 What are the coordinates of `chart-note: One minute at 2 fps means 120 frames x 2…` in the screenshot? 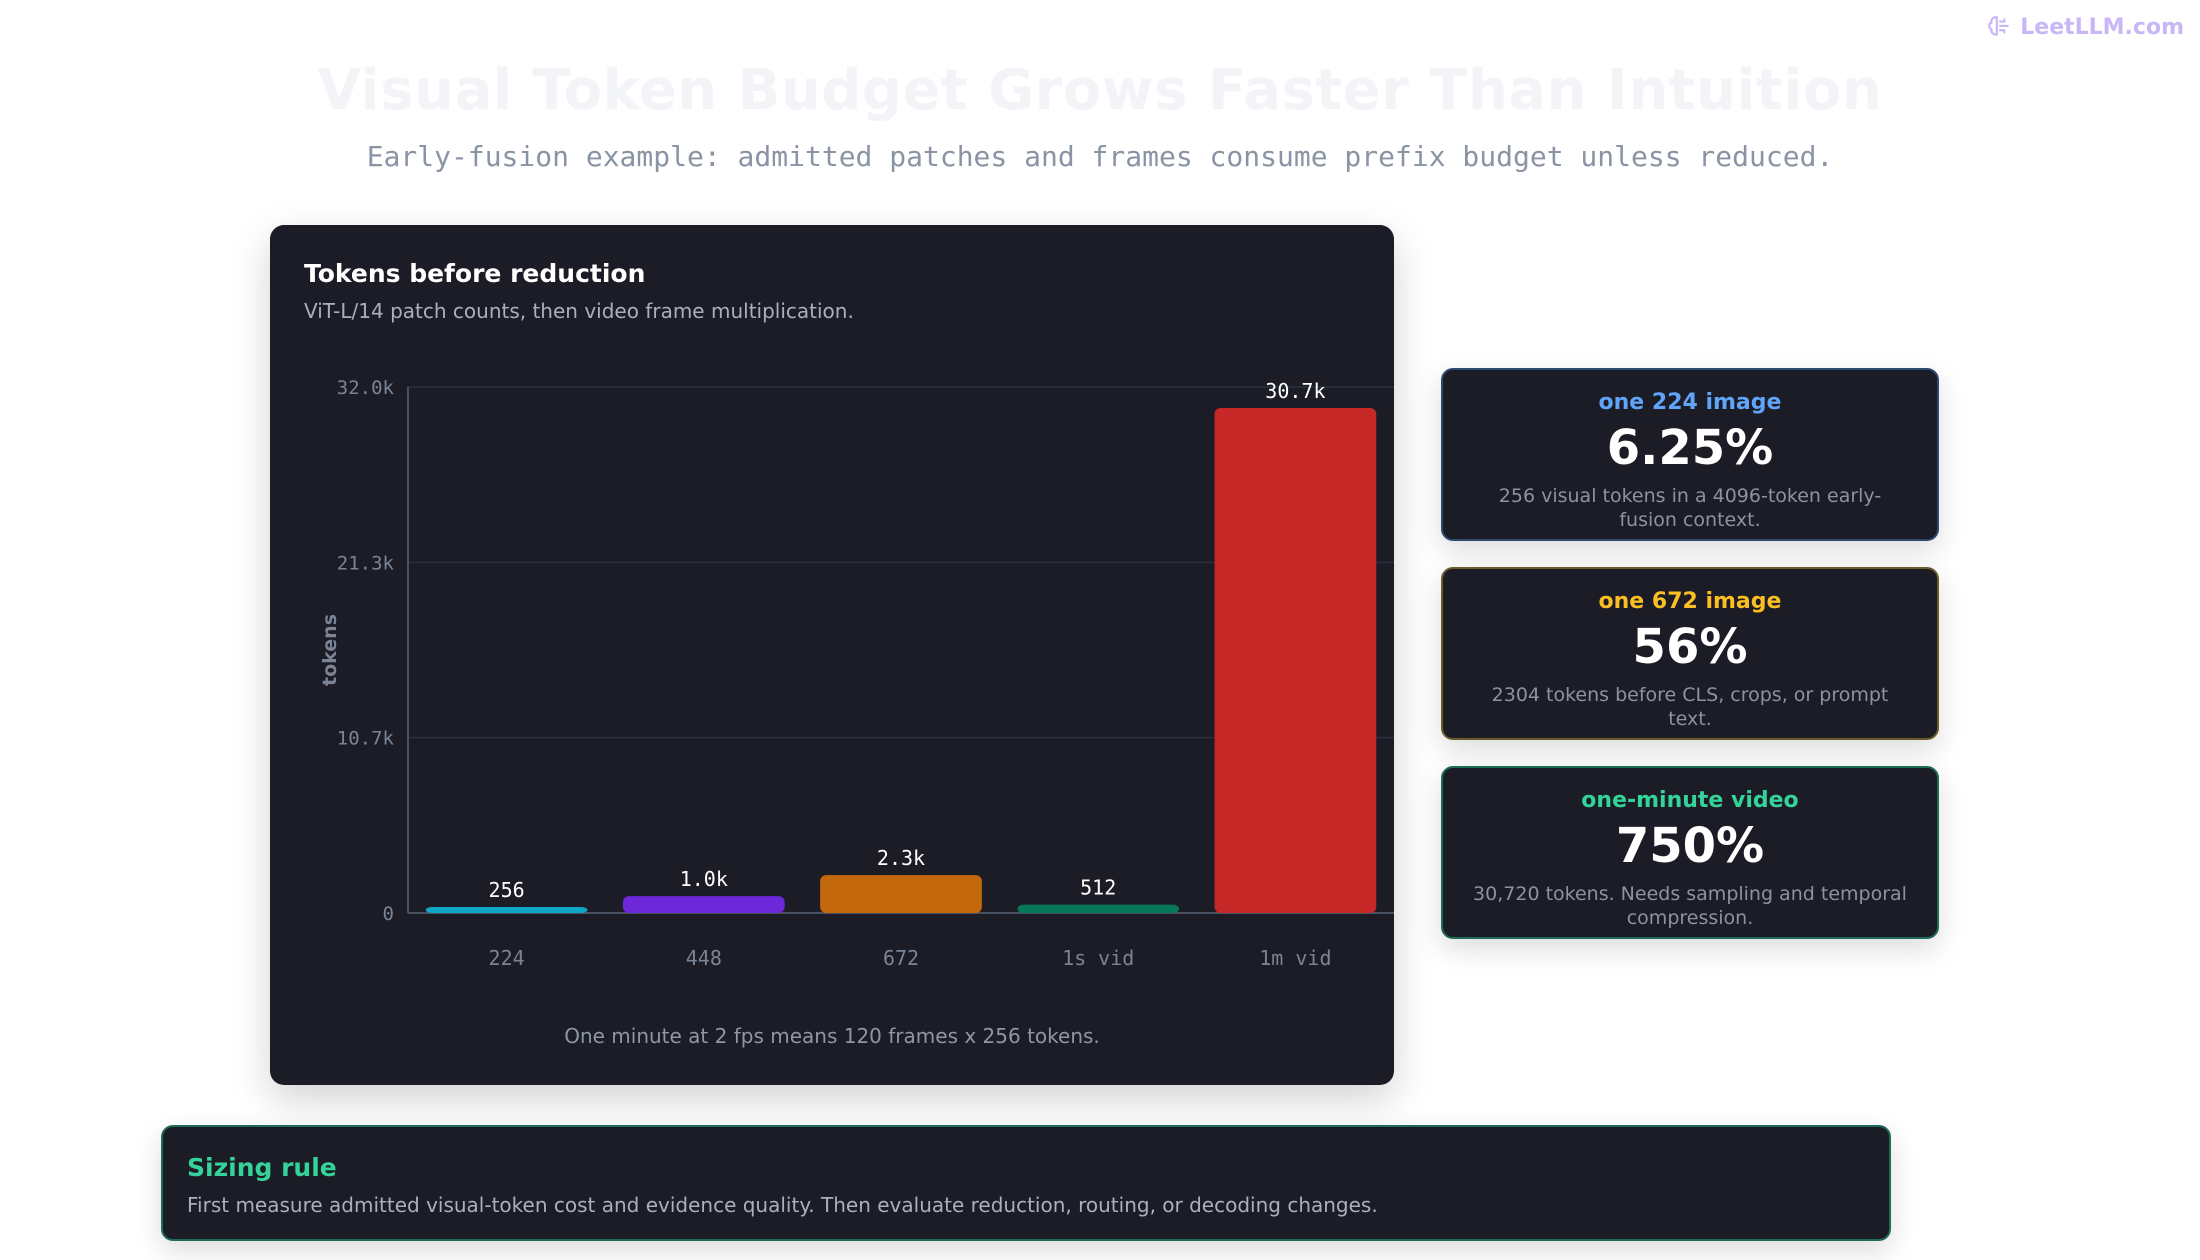 It's located at (832, 1036).